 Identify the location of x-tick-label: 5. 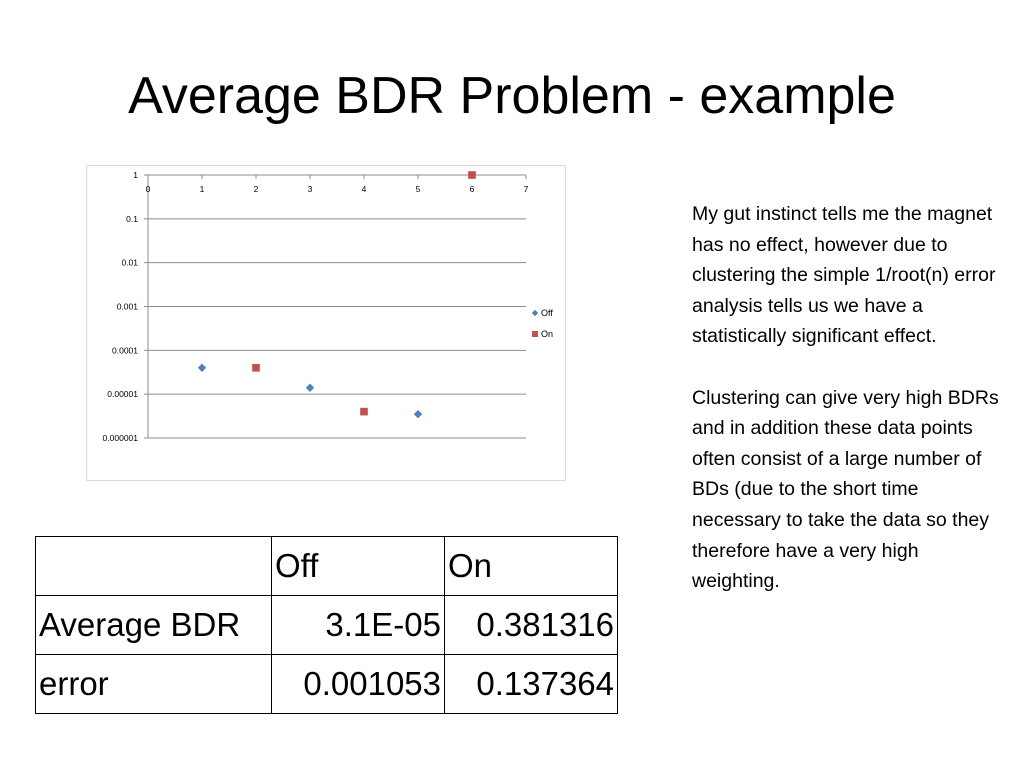
(418, 189).